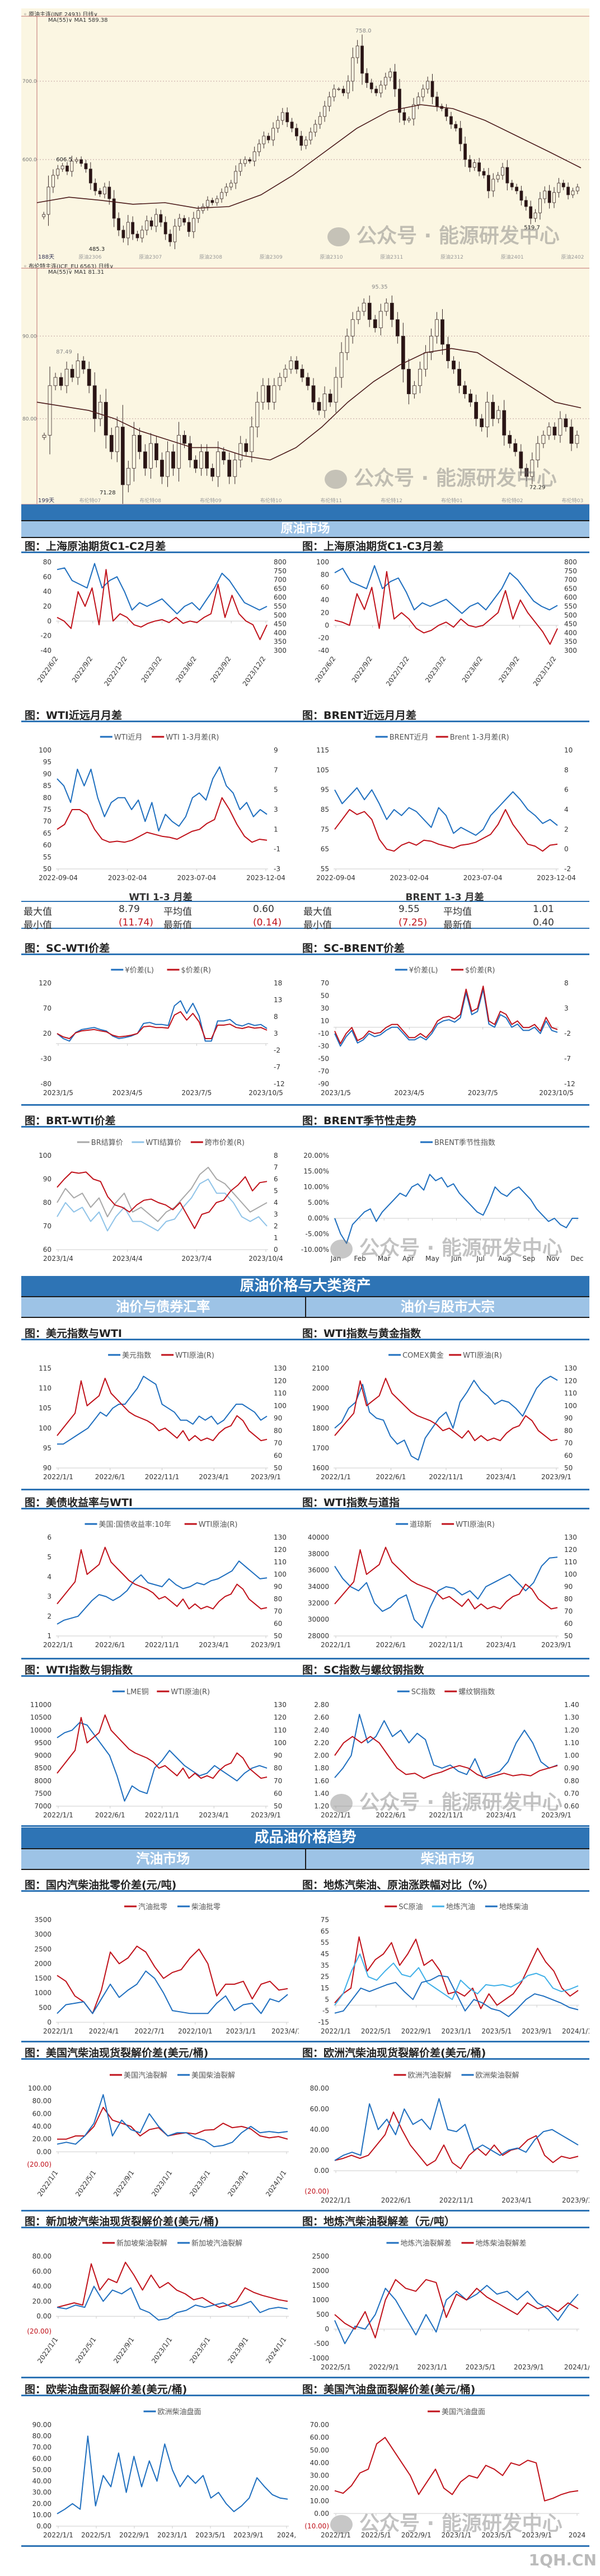  What do you see at coordinates (316, 1171) in the screenshot?
I see `y-tick-label: 15.00%` at bounding box center [316, 1171].